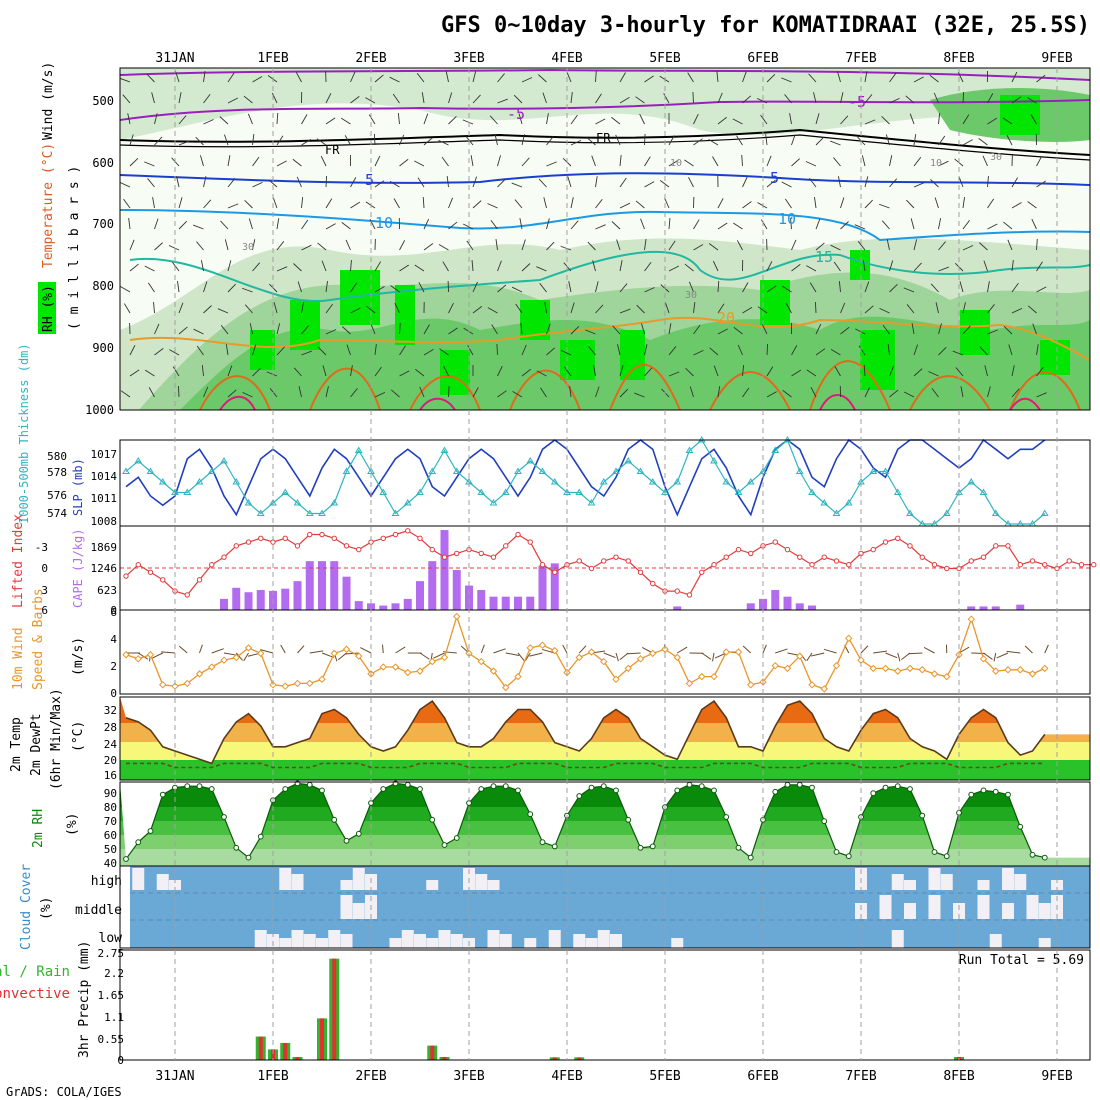 The image size is (1100, 1100). What do you see at coordinates (110, 849) in the screenshot?
I see `rh-tick: 50` at bounding box center [110, 849].